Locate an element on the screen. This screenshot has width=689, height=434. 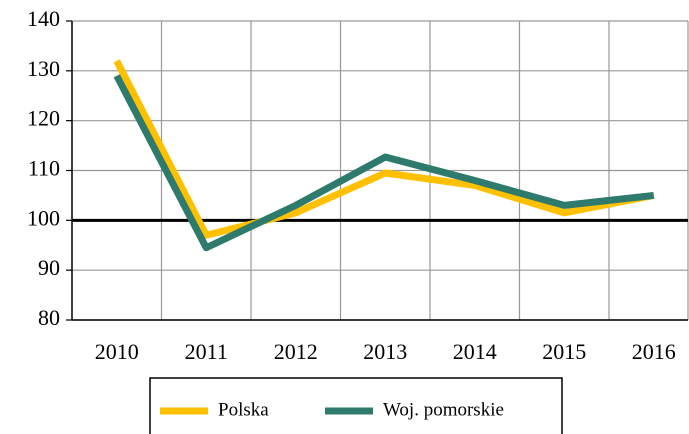
x-tick-label: 2011 is located at coordinates (206, 351).